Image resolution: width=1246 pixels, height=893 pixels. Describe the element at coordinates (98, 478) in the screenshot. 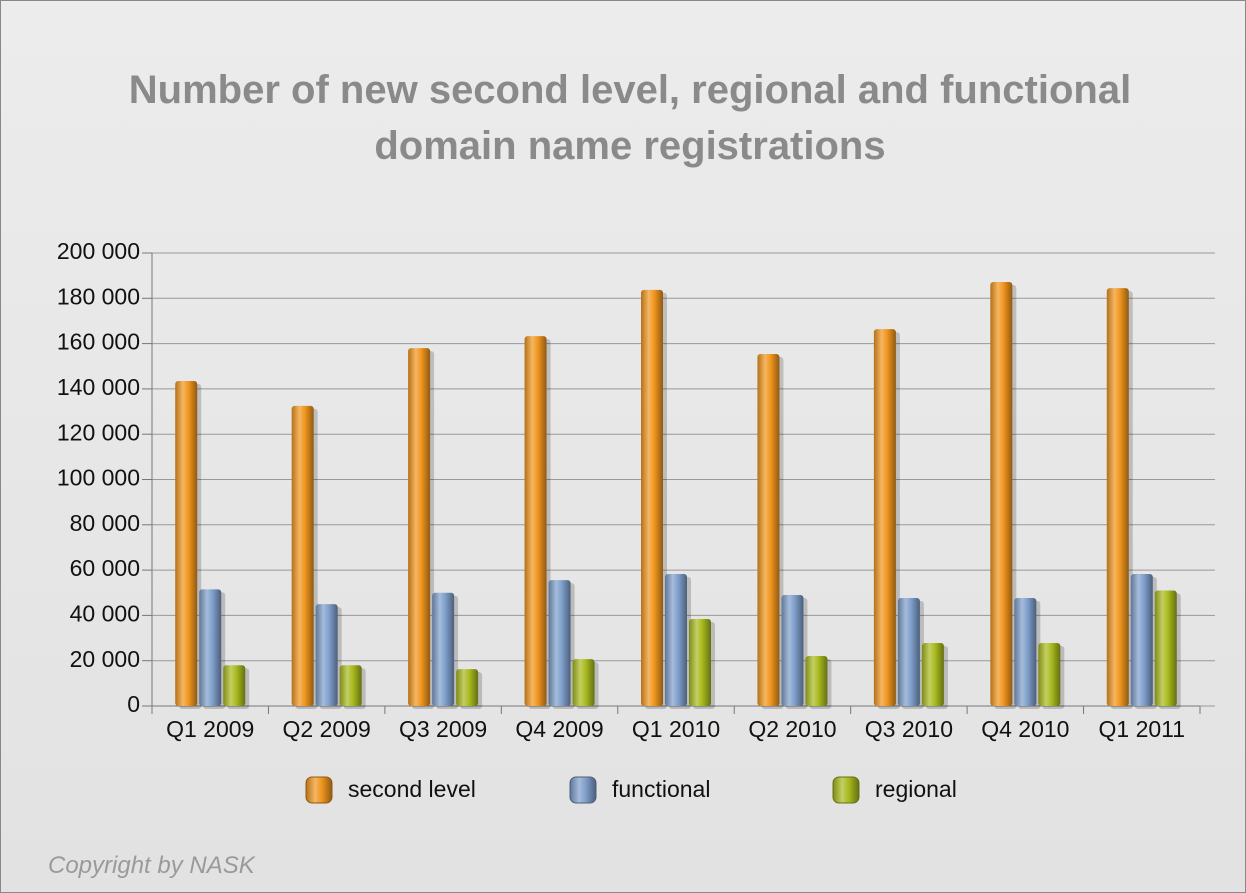

I see `y-tick-label: 100 000` at that location.